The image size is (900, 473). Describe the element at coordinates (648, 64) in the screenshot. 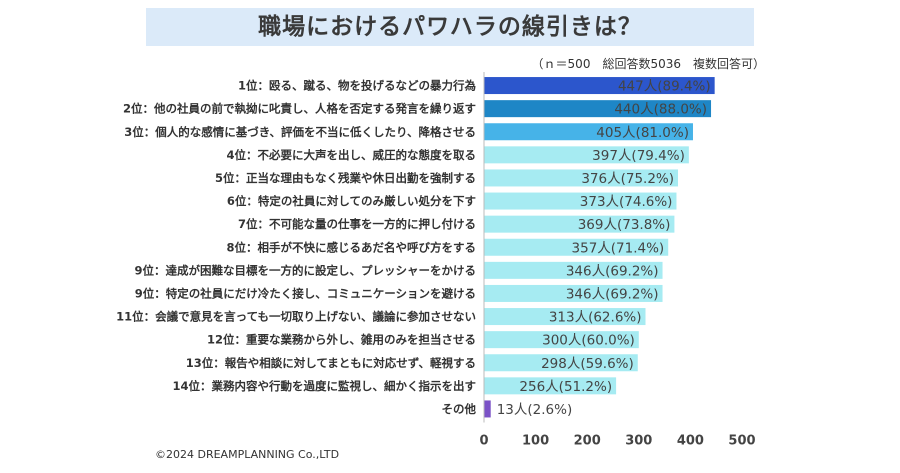

I see `sample-note: （ｎ＝500 総回答数5036 複数回答可）` at that location.